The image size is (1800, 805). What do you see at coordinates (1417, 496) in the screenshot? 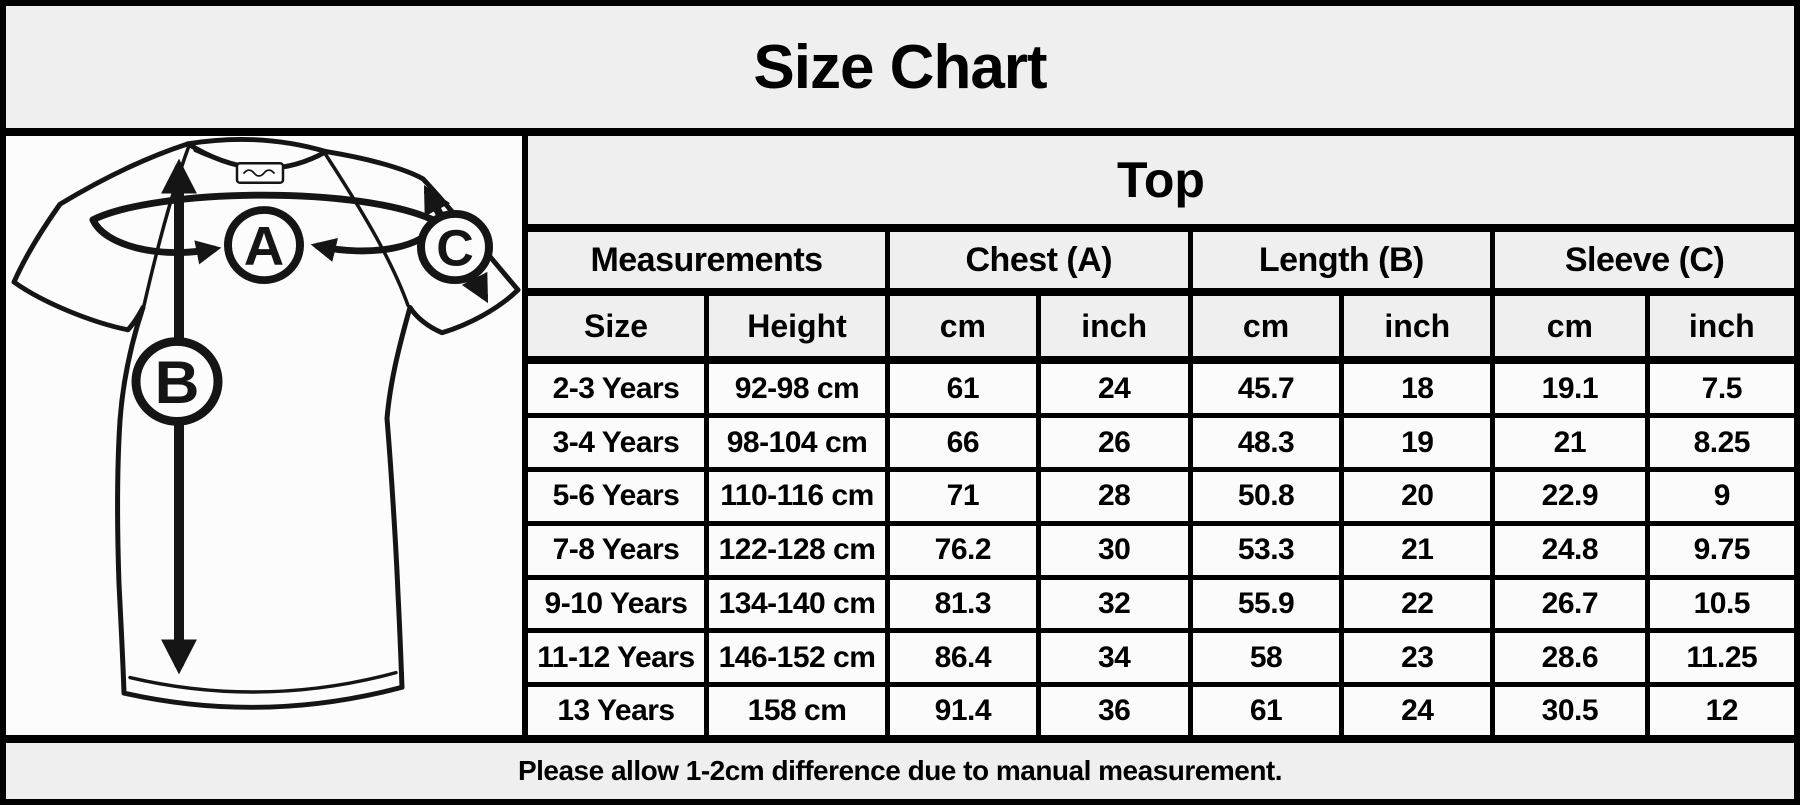
I see `cell-length-inch: 20` at bounding box center [1417, 496].